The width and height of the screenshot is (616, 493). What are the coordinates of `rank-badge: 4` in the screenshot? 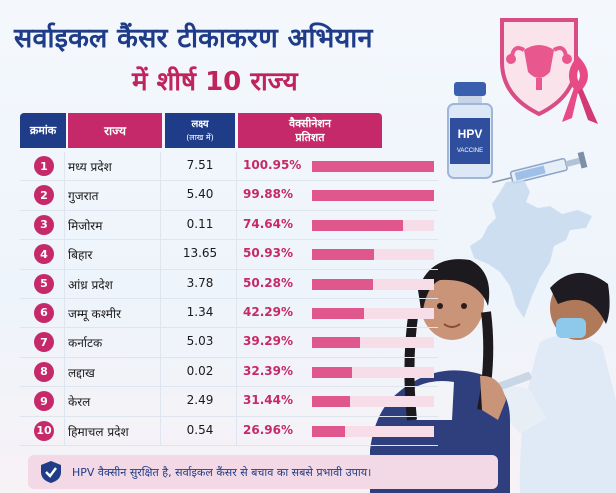 It's located at (44, 254).